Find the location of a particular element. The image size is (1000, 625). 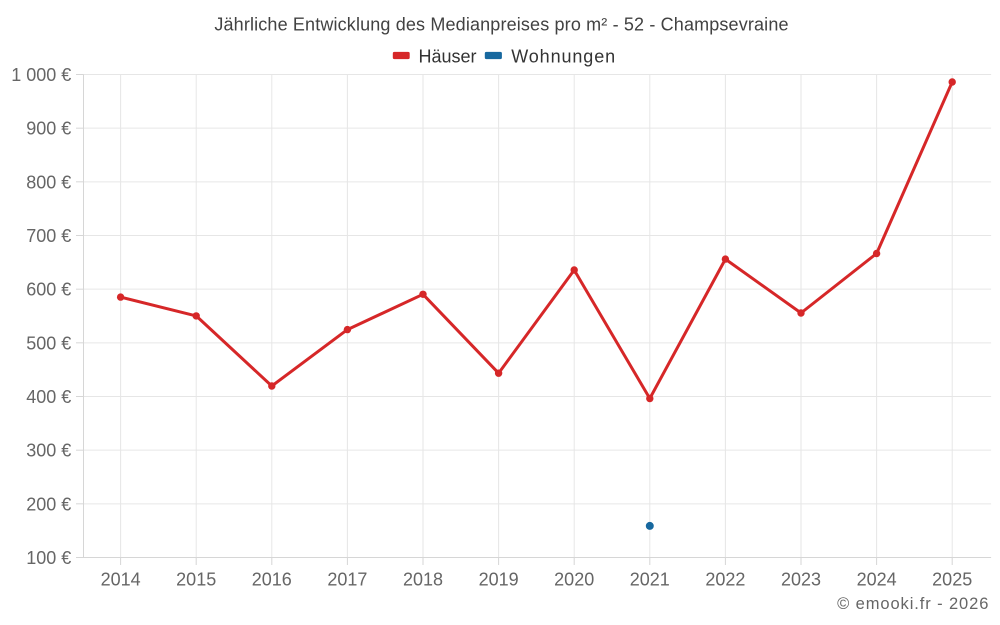

svg-text: 100 € is located at coordinates (48, 558).